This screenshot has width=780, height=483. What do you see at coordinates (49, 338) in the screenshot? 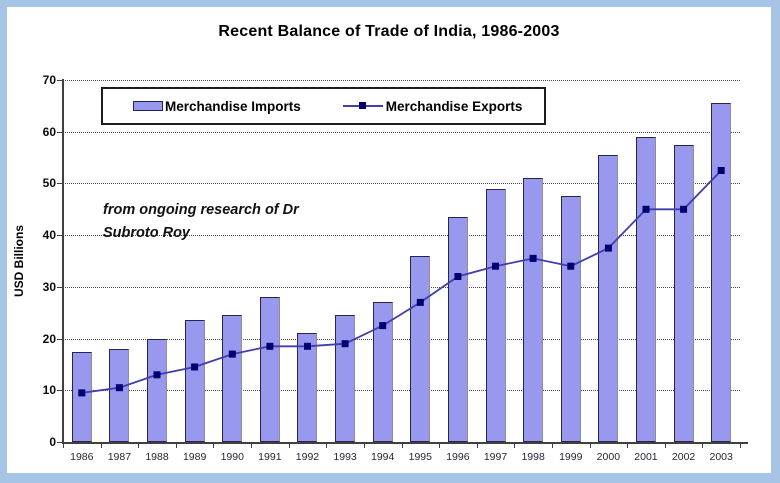
I see `y-tick-label-20: 20` at bounding box center [49, 338].